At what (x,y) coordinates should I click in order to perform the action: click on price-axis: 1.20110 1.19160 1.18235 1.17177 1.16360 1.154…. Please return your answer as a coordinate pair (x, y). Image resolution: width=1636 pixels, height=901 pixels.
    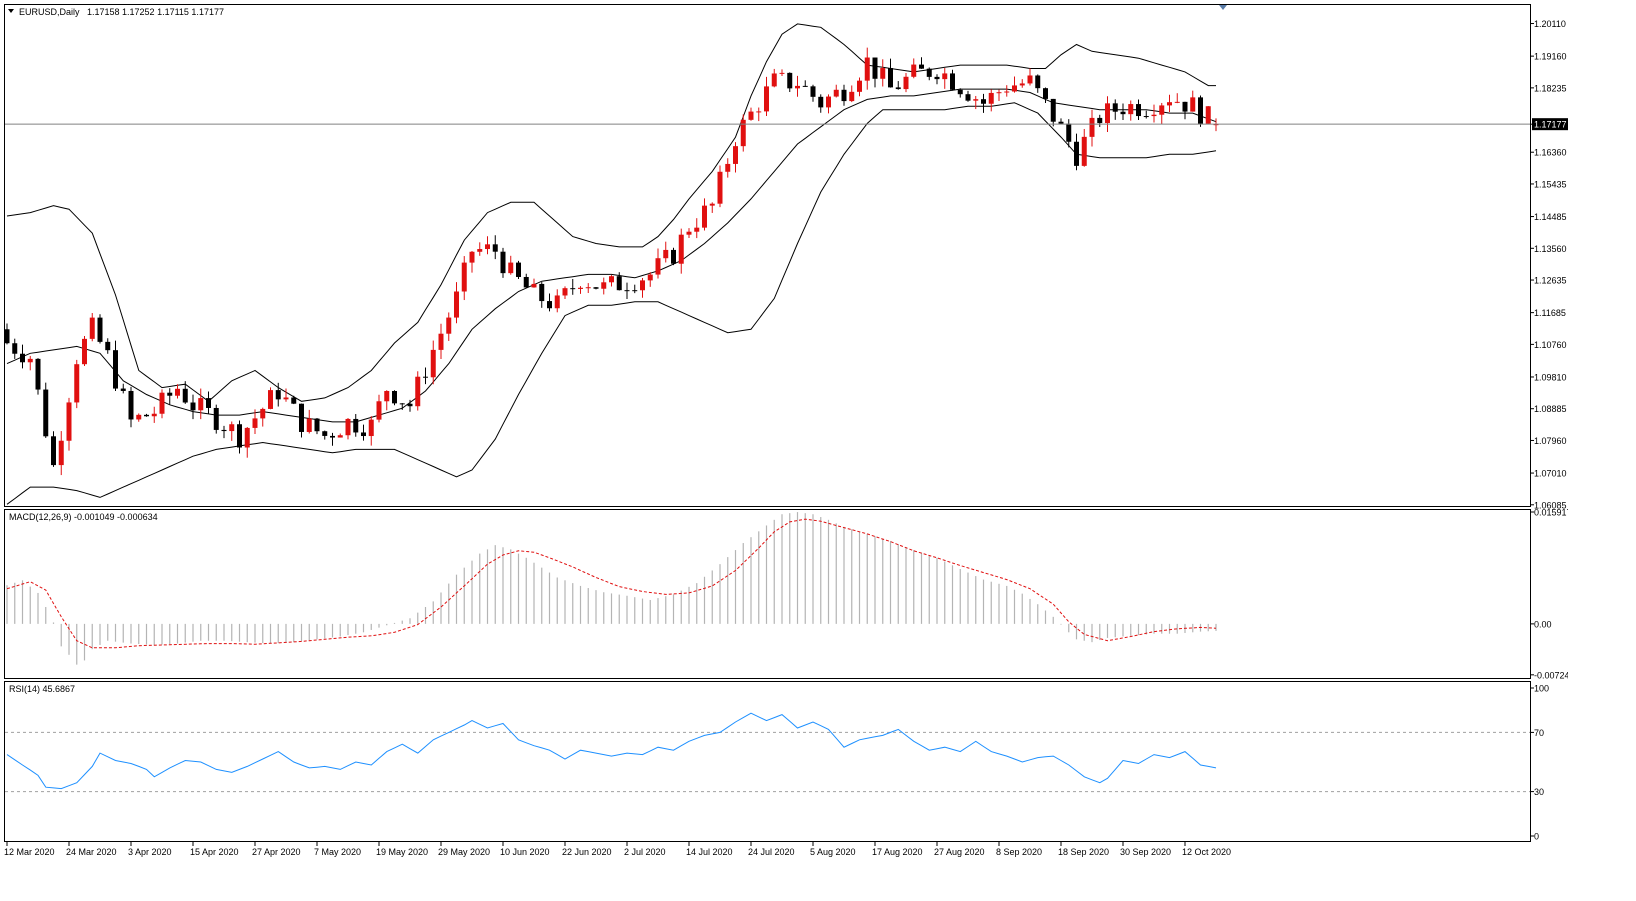
    Looking at the image, I should click on (1549, 264).